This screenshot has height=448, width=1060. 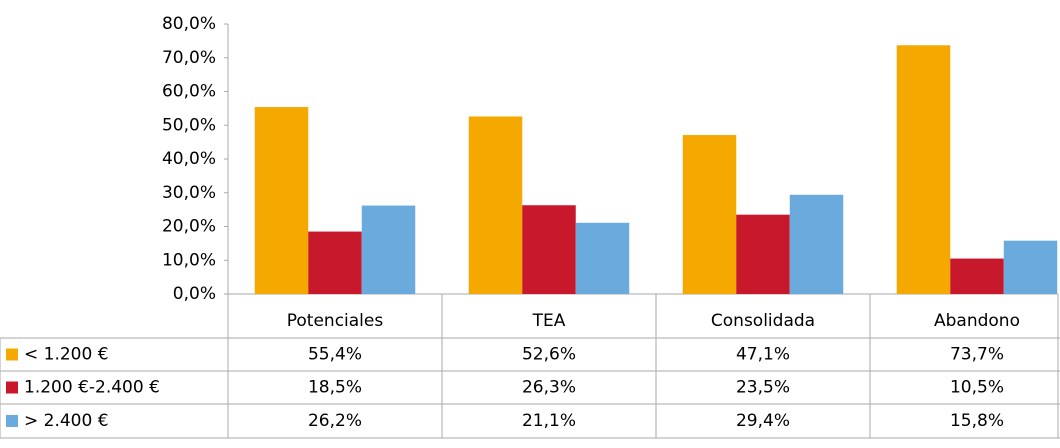 I want to click on table-value: 26,3%, so click(x=549, y=388).